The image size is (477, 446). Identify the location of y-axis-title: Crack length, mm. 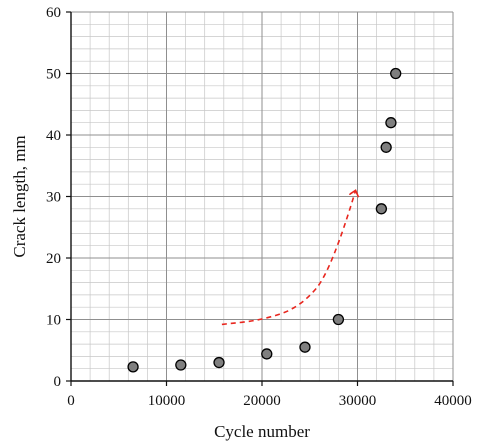
(19, 196).